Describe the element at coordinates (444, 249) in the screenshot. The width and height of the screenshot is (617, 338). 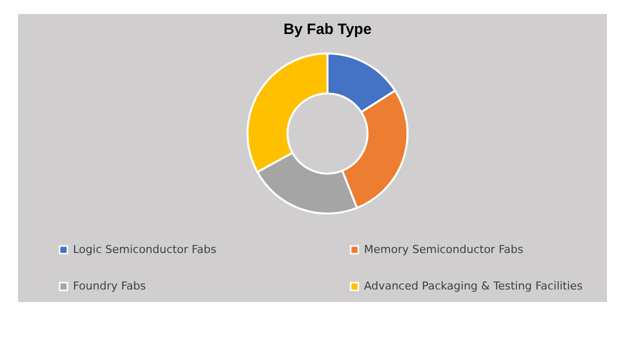
I see `legend-label: Memory Semiconductor Fabs` at that location.